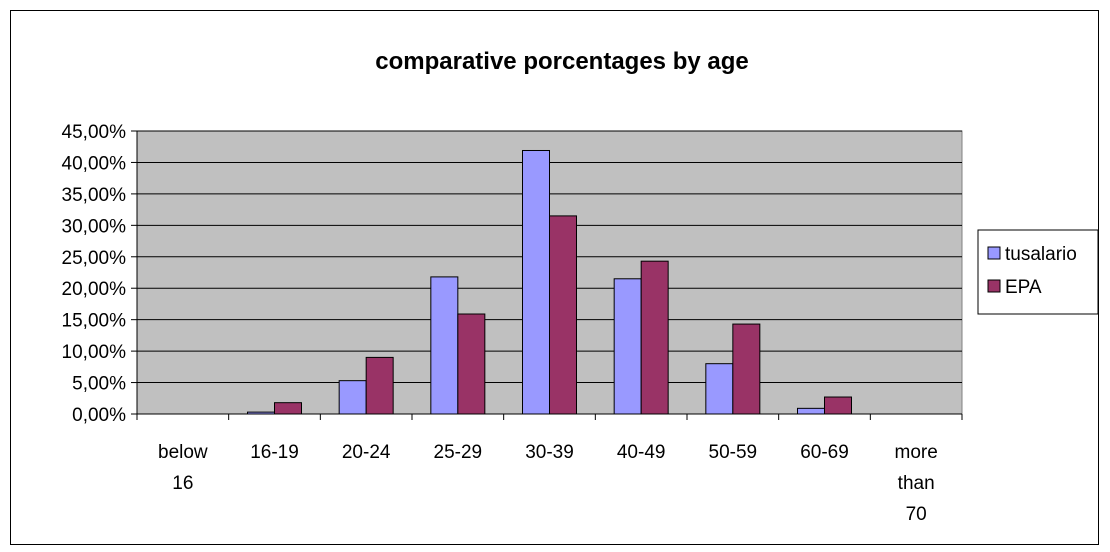 This screenshot has width=1110, height=552. What do you see at coordinates (916, 483) in the screenshot?
I see `x-category-label: than` at bounding box center [916, 483].